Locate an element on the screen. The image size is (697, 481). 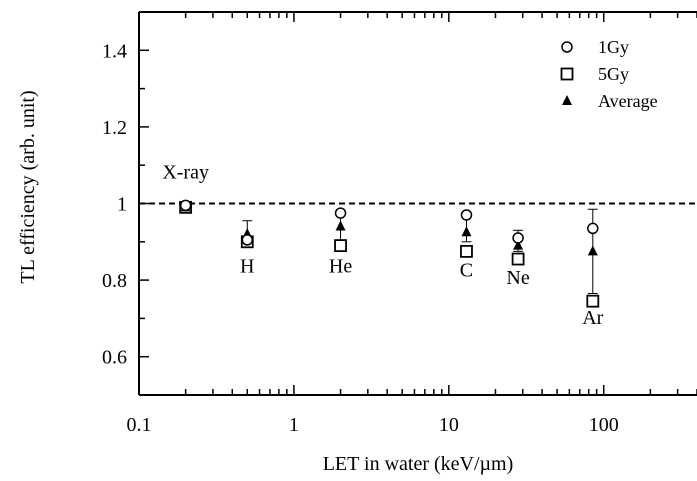
x-tick-label: 1 is located at coordinates (294, 425).